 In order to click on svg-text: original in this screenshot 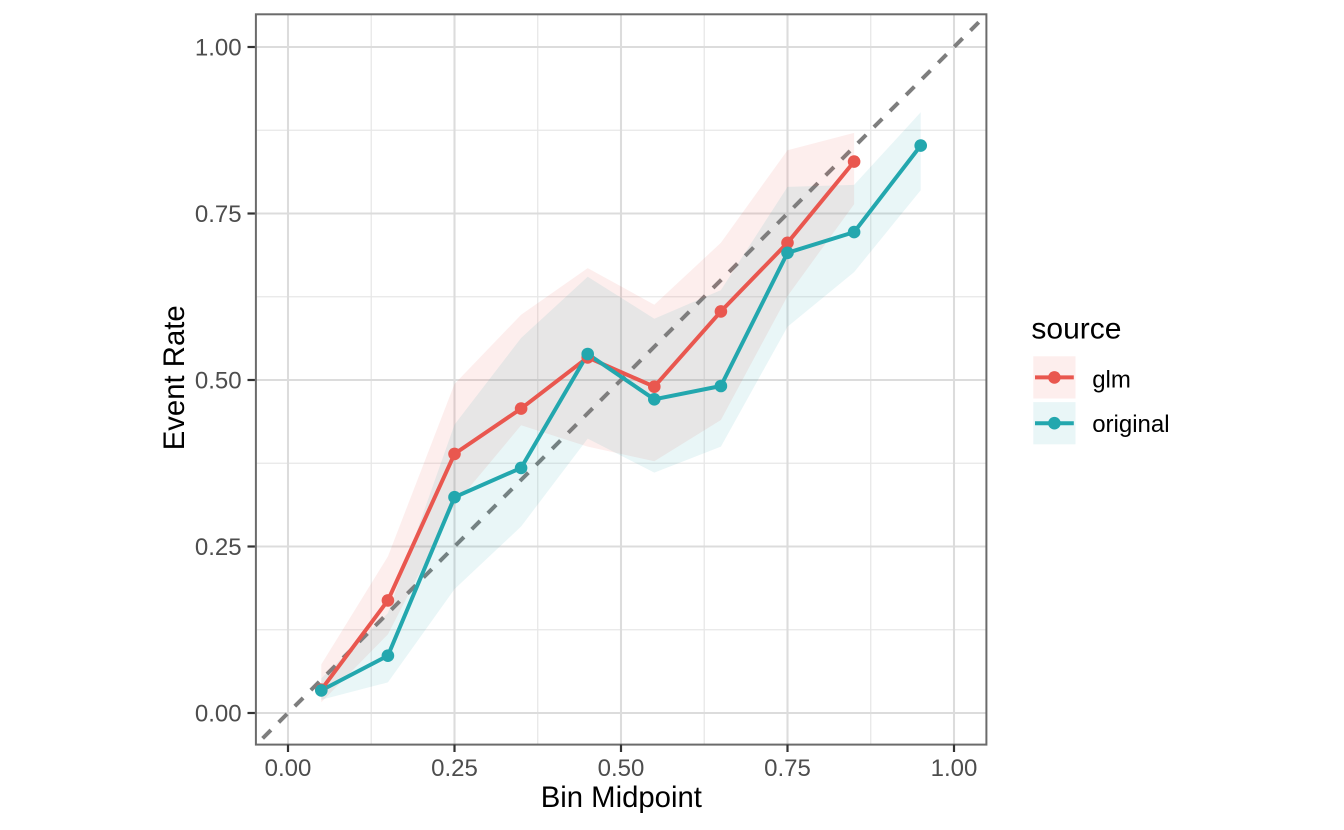, I will do `click(1130, 424)`.